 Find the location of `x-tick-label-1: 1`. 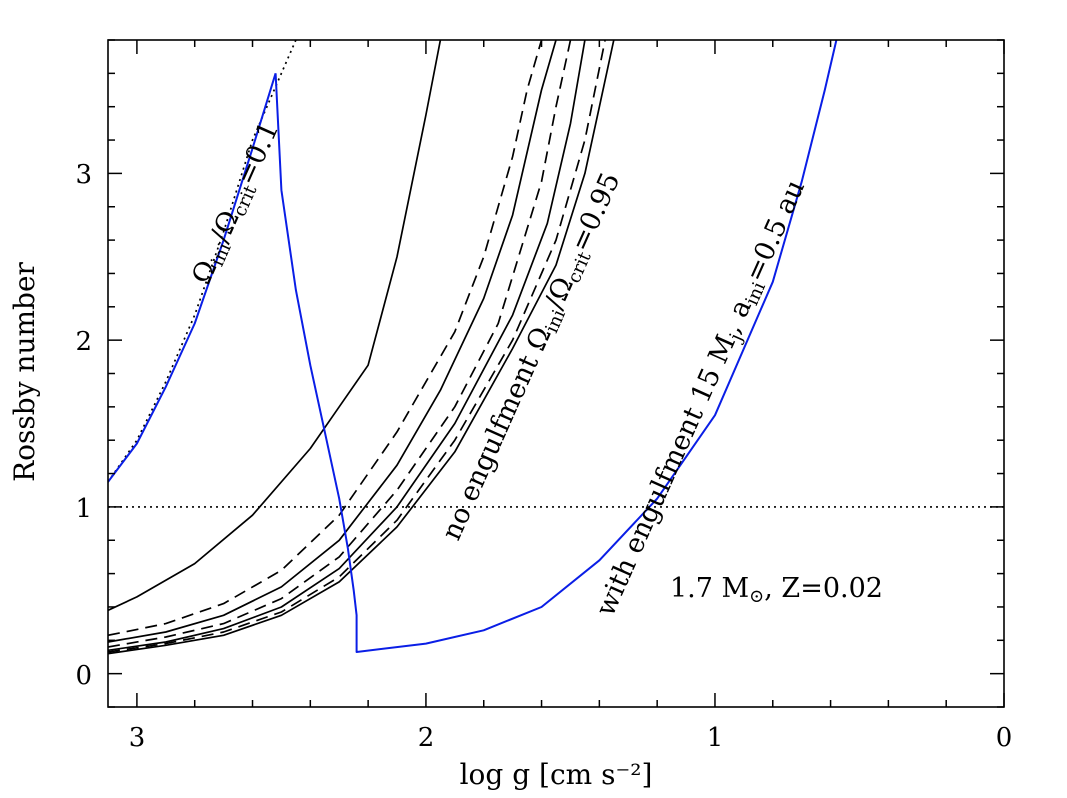

x-tick-label-1: 1 is located at coordinates (715, 738).